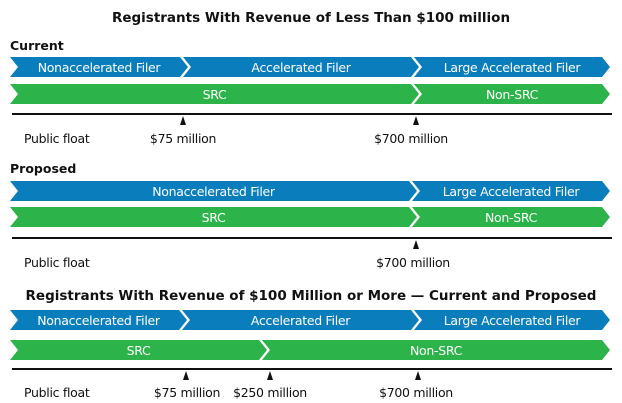  Describe the element at coordinates (37, 45) in the screenshot. I see `section-current: Current` at that location.